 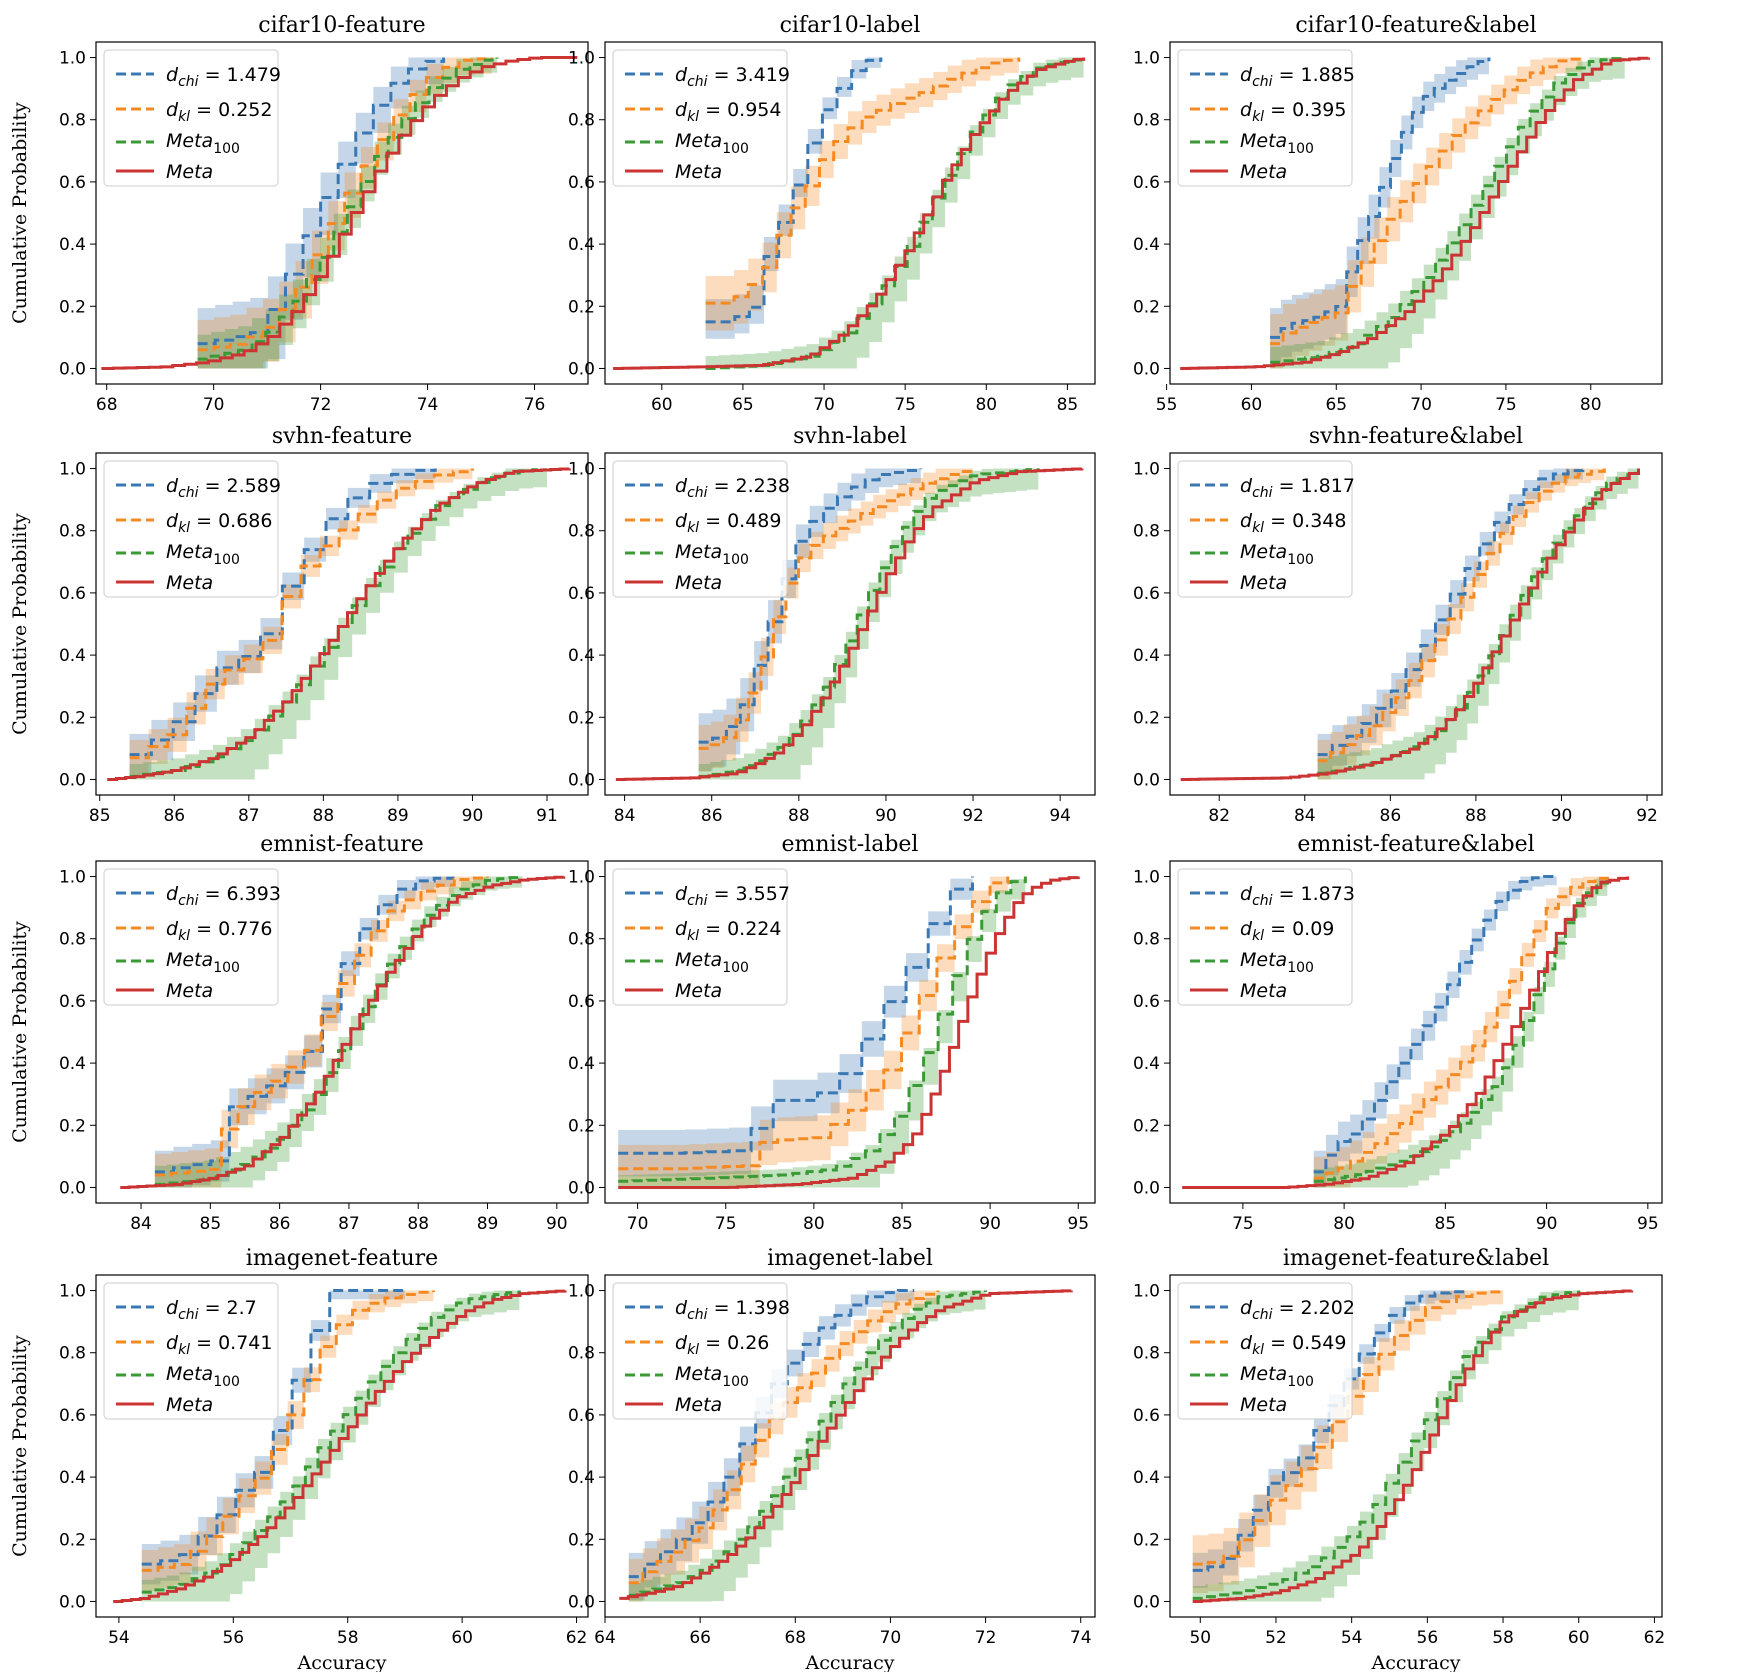 What do you see at coordinates (488, 1224) in the screenshot?
I see `xtick-label: 89` at bounding box center [488, 1224].